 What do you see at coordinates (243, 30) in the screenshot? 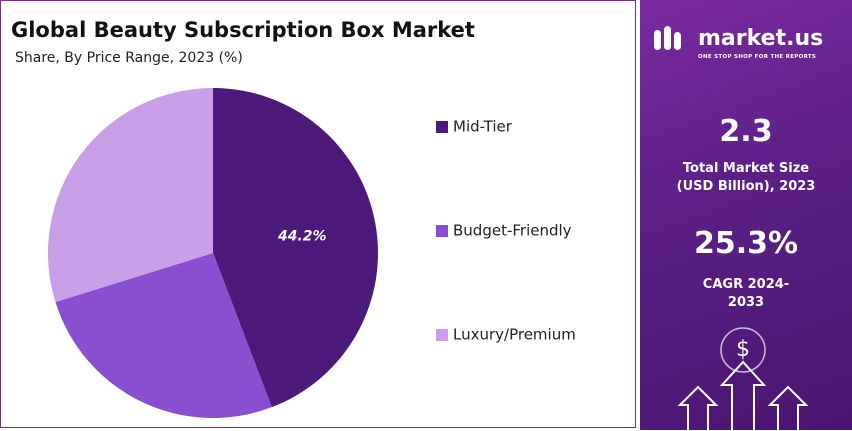
I see `chart-title: Global Beauty Subscription Box Market` at bounding box center [243, 30].